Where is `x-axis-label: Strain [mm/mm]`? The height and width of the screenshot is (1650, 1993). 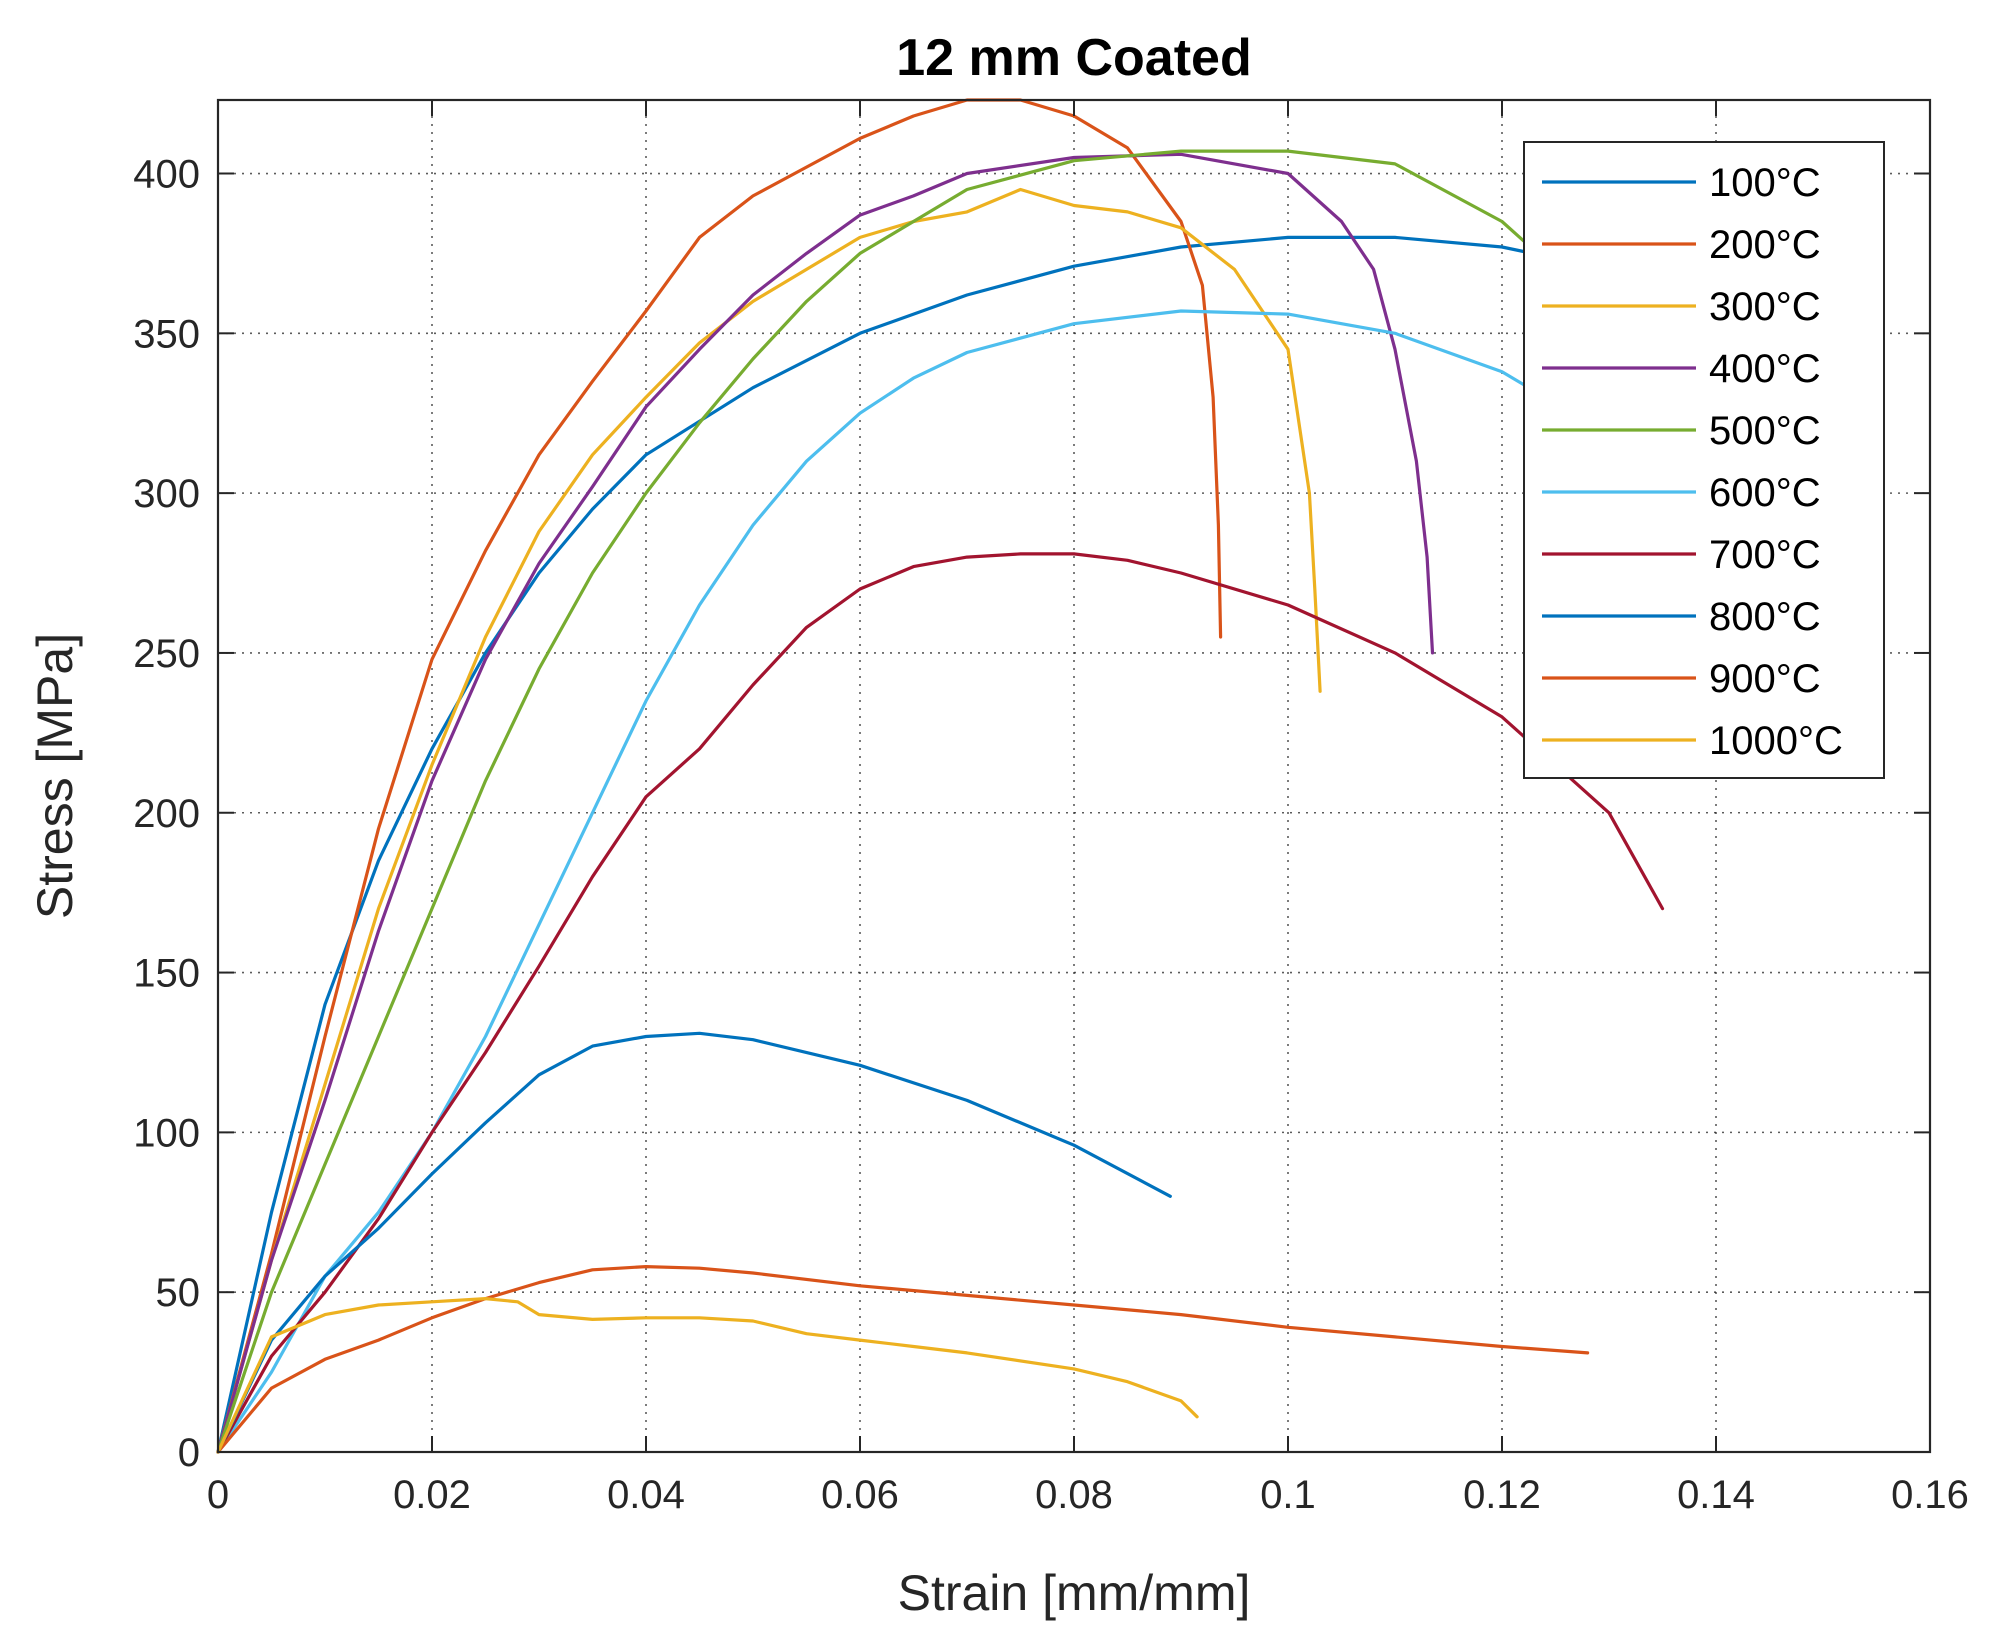
x-axis-label: Strain [mm/mm] is located at coordinates (1074, 1593).